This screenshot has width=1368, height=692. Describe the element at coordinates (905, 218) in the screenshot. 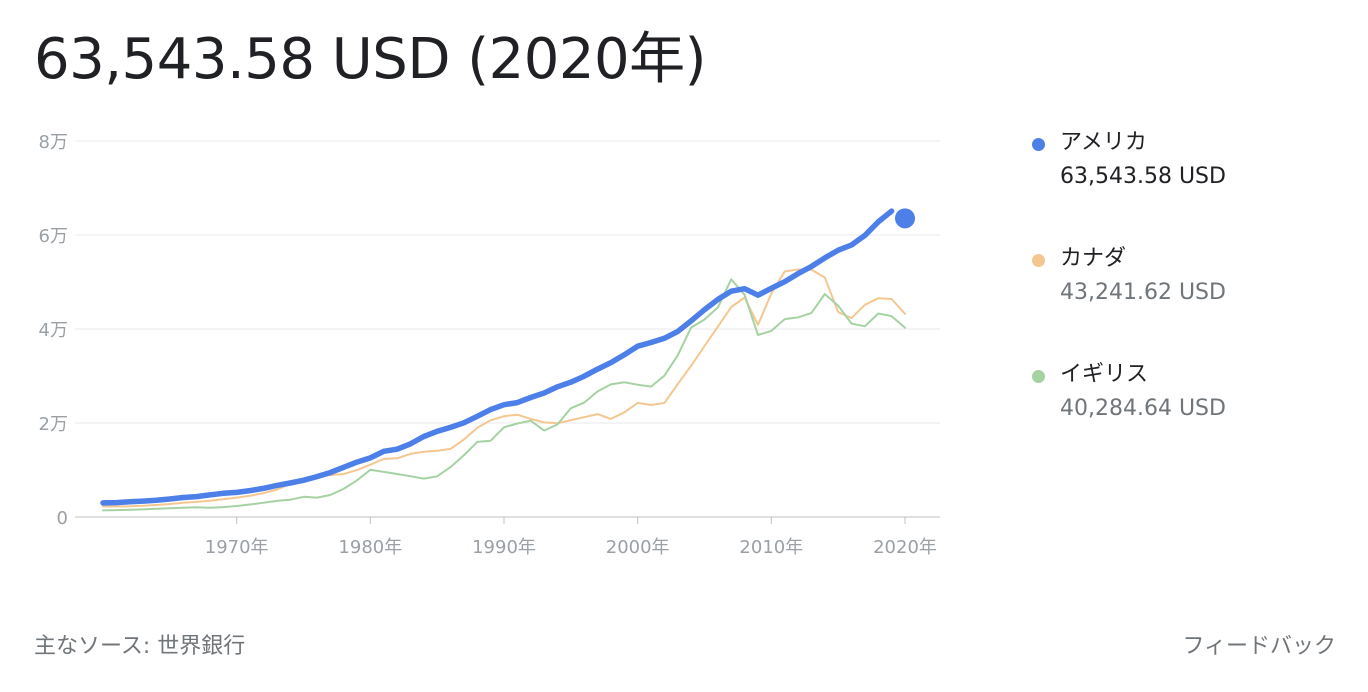

I see `selected-point-marker` at that location.